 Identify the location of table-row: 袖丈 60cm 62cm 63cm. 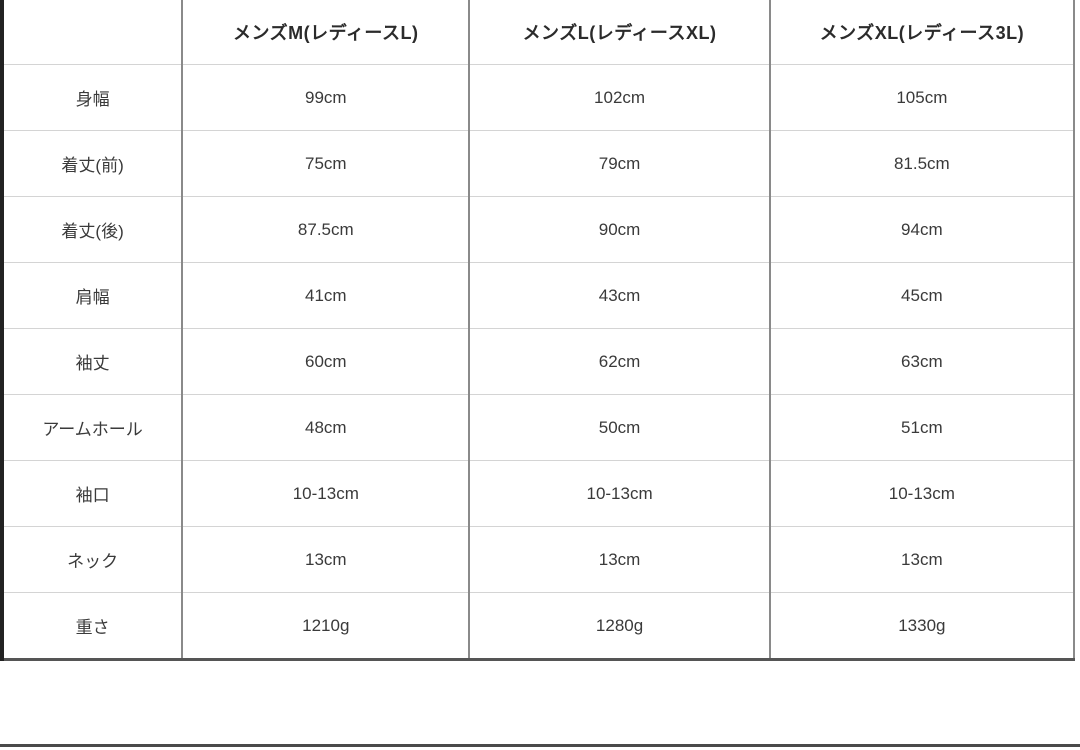
(538, 361).